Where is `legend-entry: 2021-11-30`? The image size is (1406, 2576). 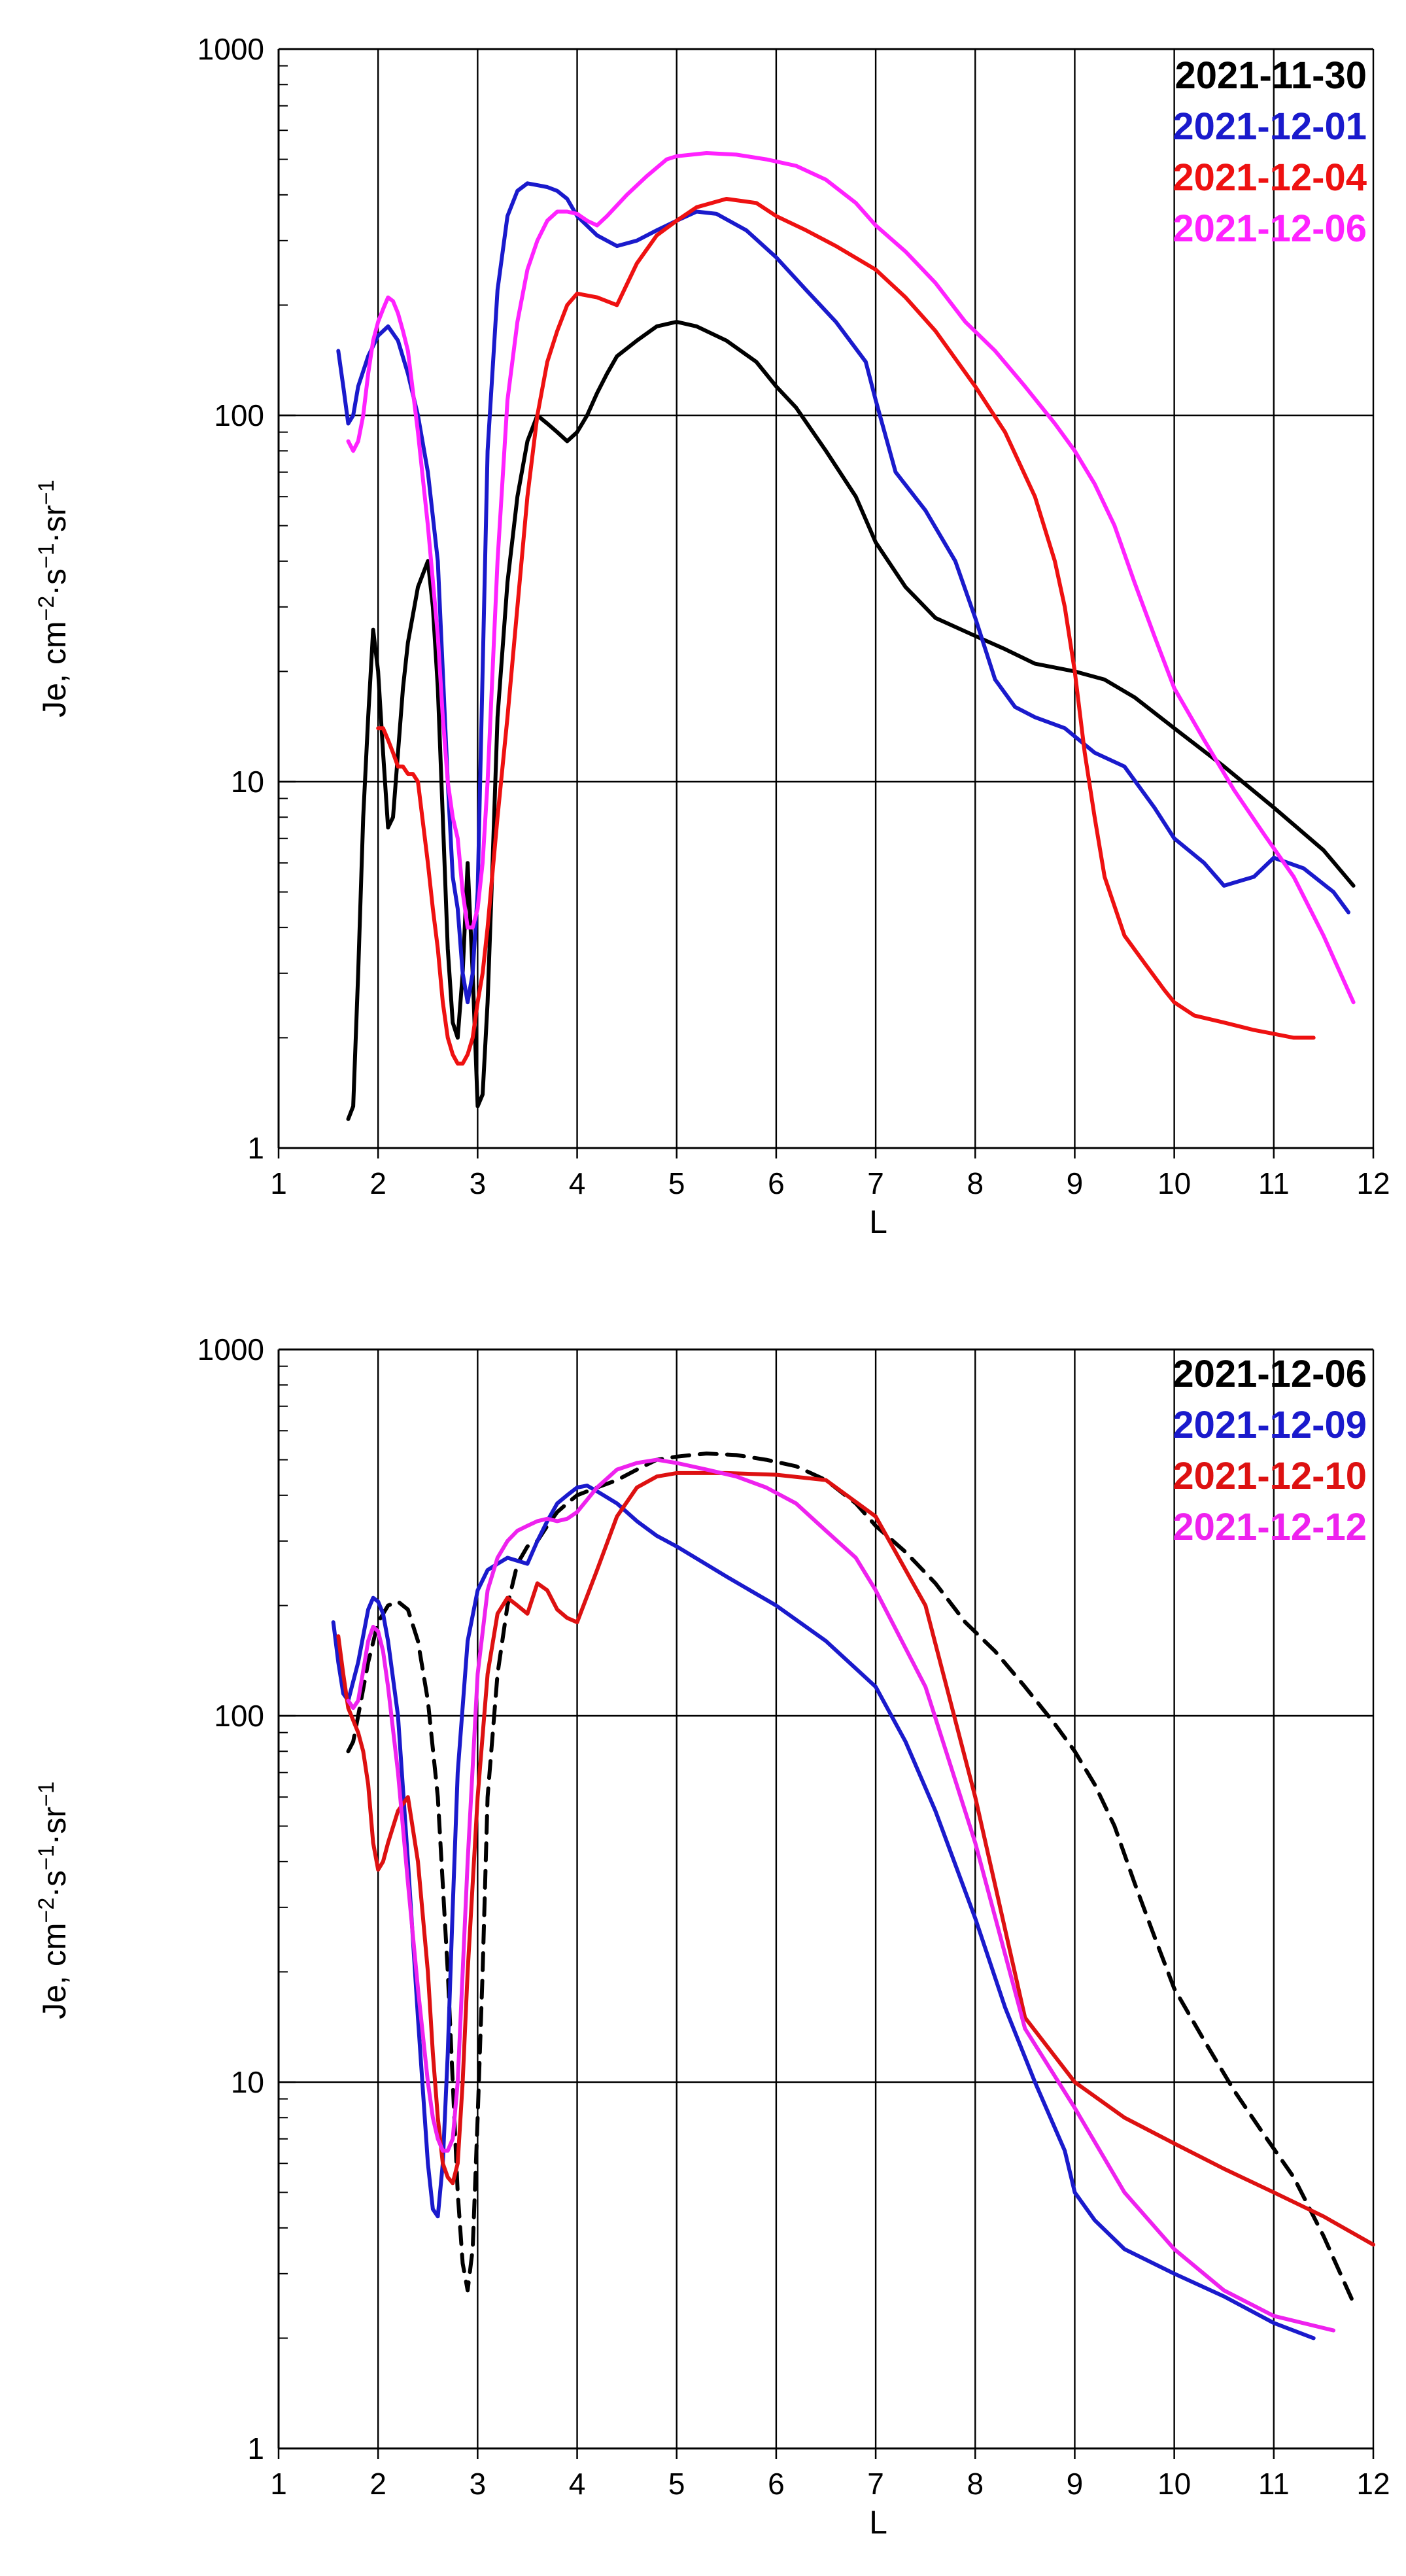 legend-entry: 2021-11-30 is located at coordinates (1271, 75).